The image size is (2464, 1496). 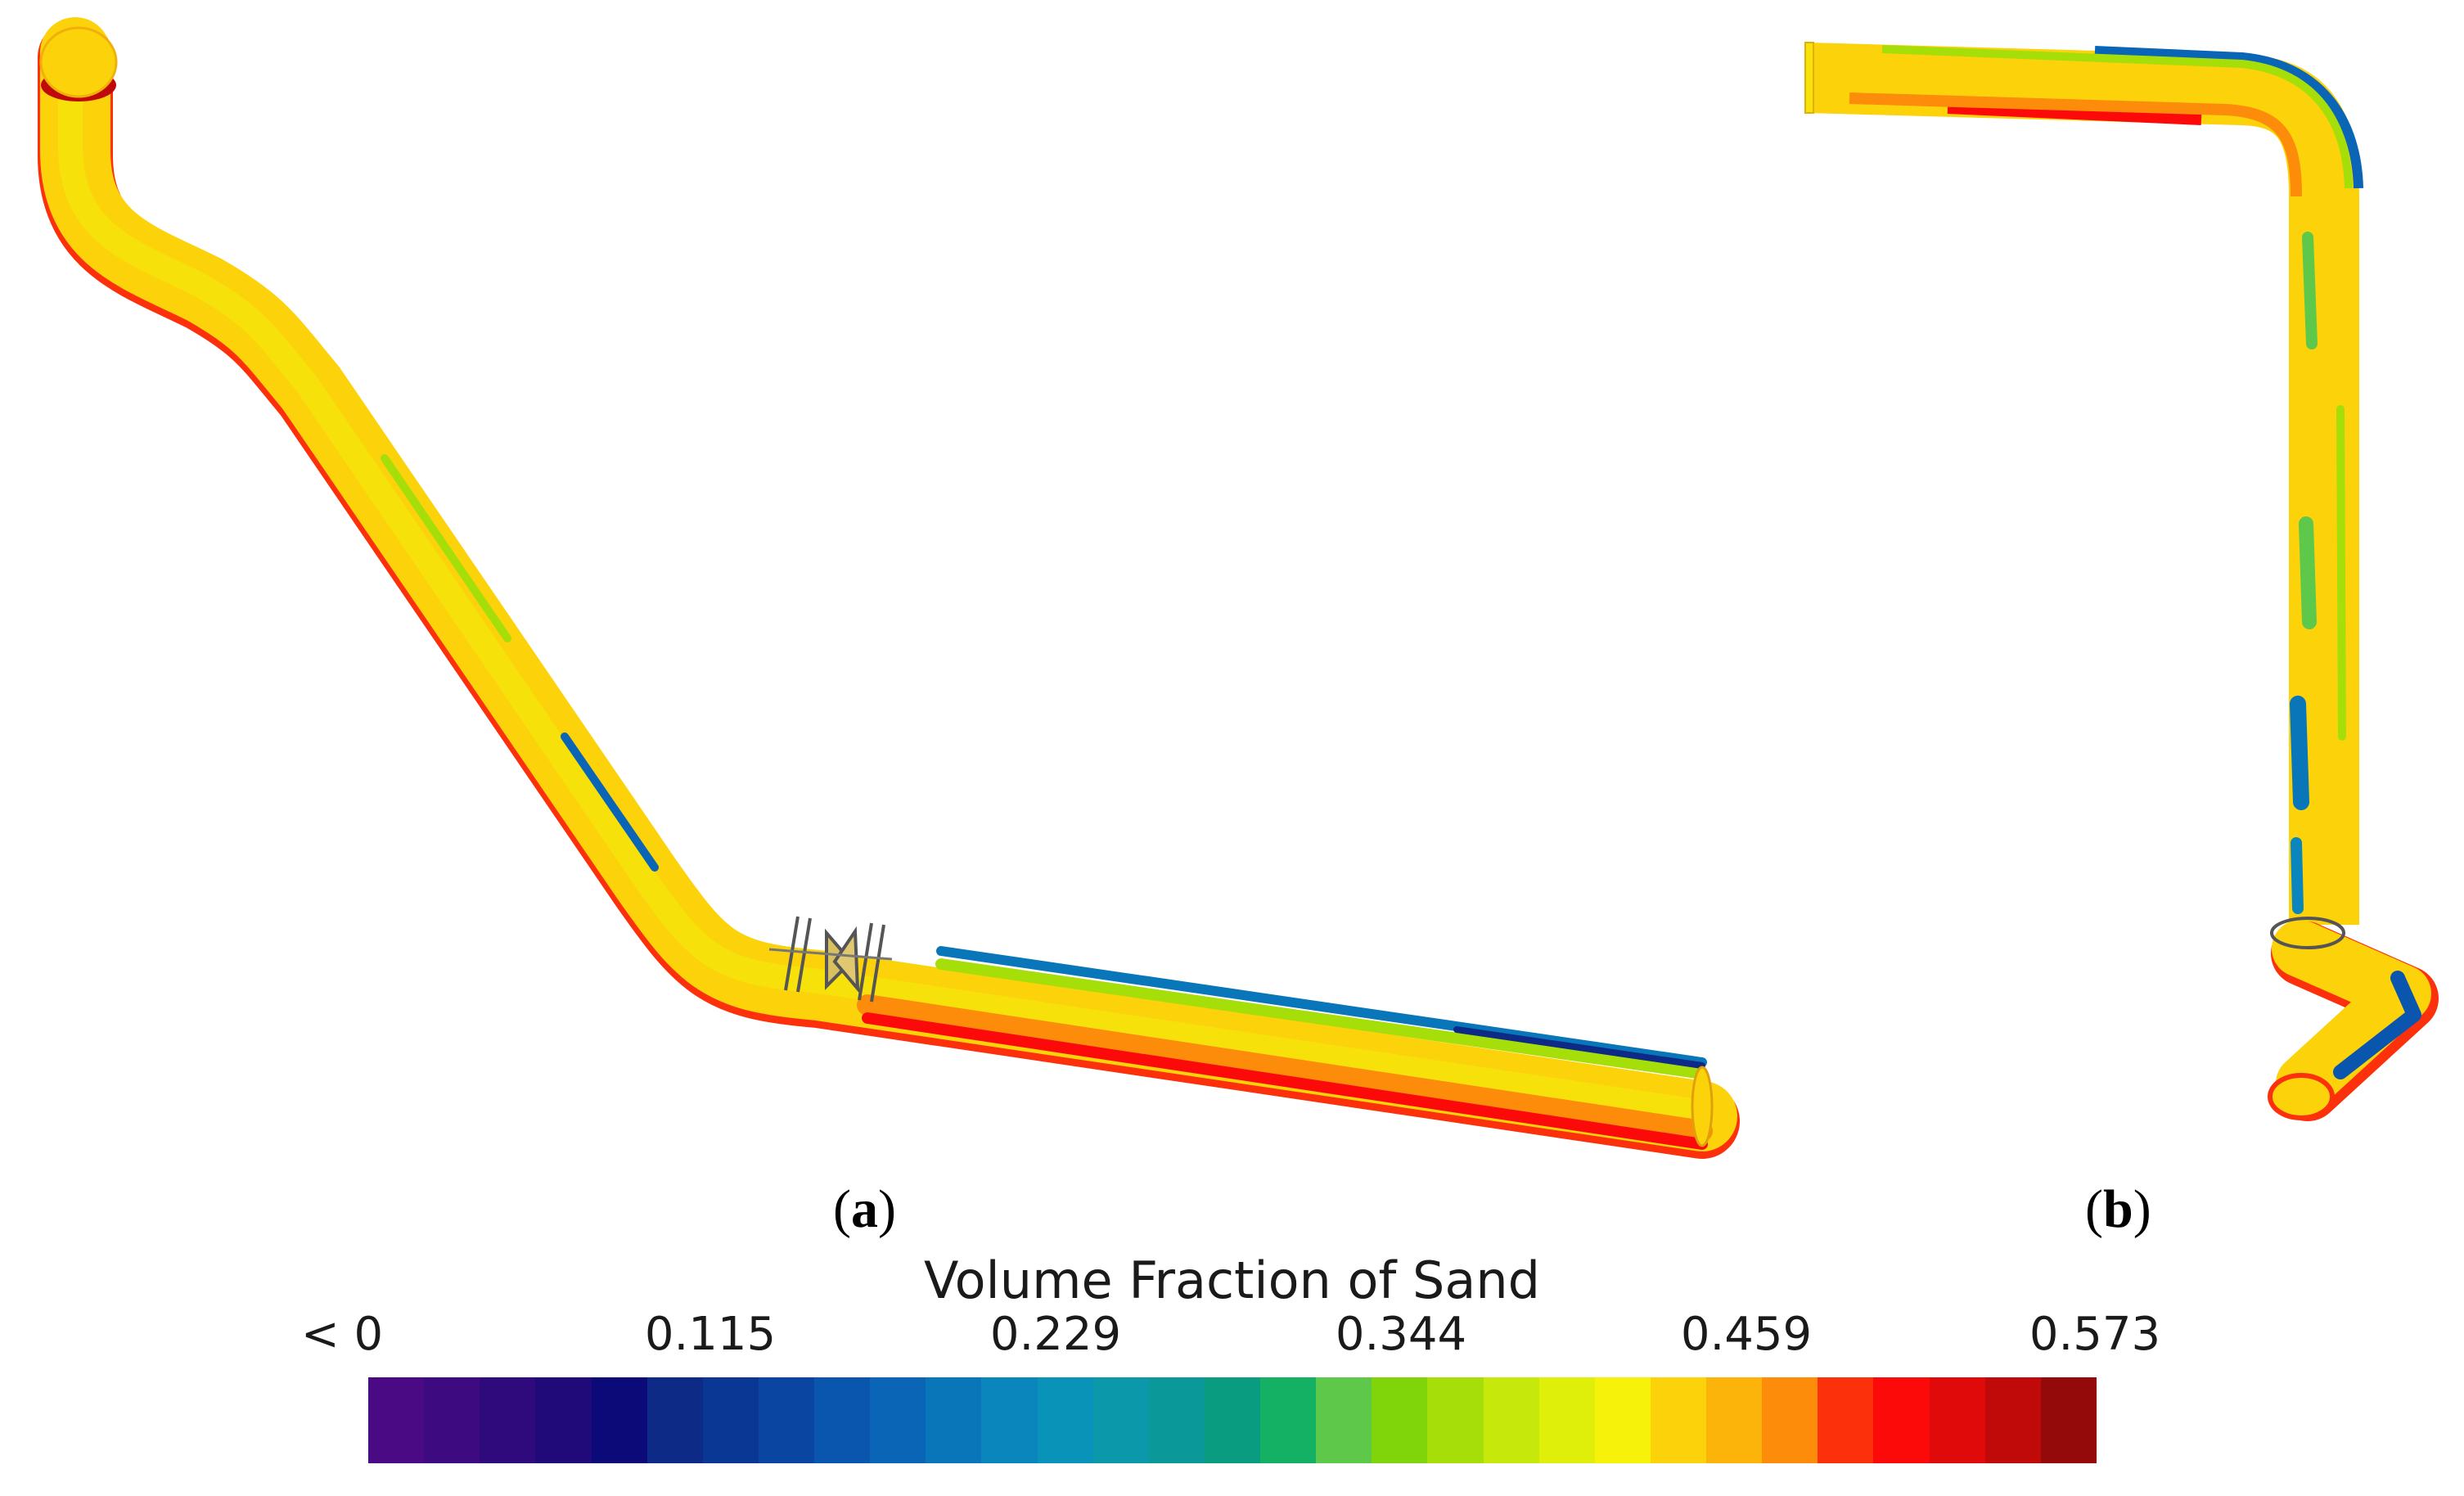 What do you see at coordinates (1579, 1047) in the screenshot?
I see `pipe-a-downstream-deep-blue` at bounding box center [1579, 1047].